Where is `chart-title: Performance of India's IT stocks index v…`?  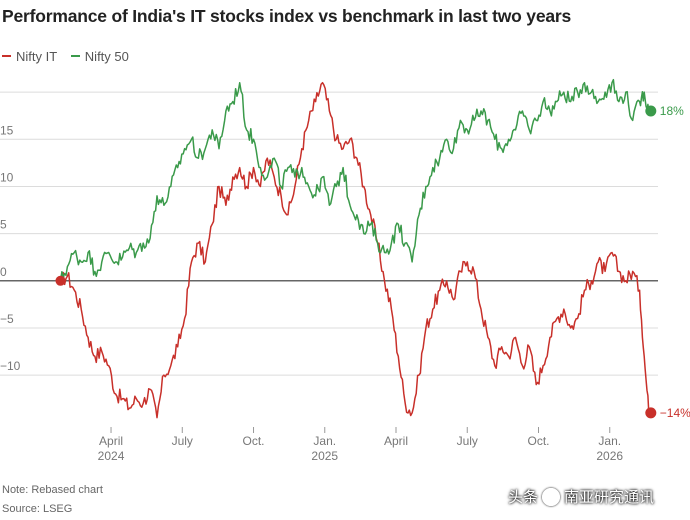
chart-title: Performance of India's IT stocks index v… is located at coordinates (287, 16).